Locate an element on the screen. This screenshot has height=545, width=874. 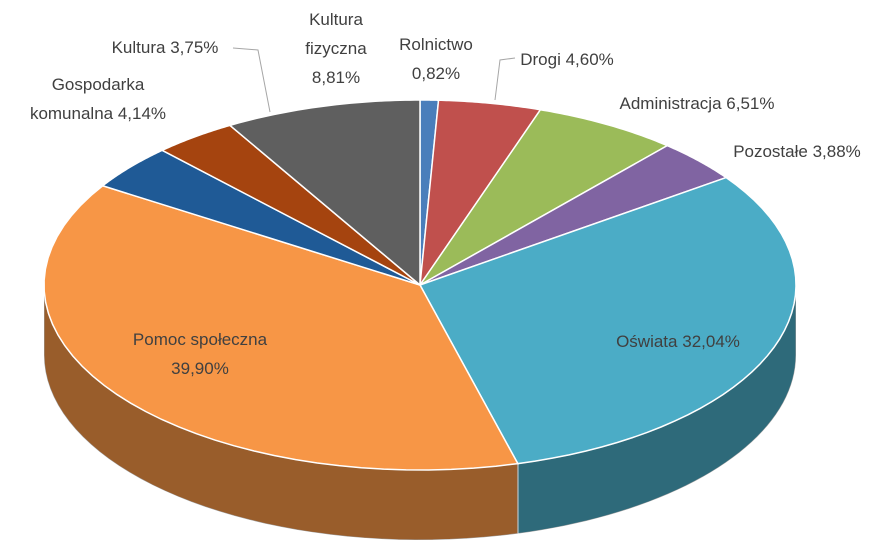
category-name: Gospodarka komunalna is located at coordinates (87, 99).